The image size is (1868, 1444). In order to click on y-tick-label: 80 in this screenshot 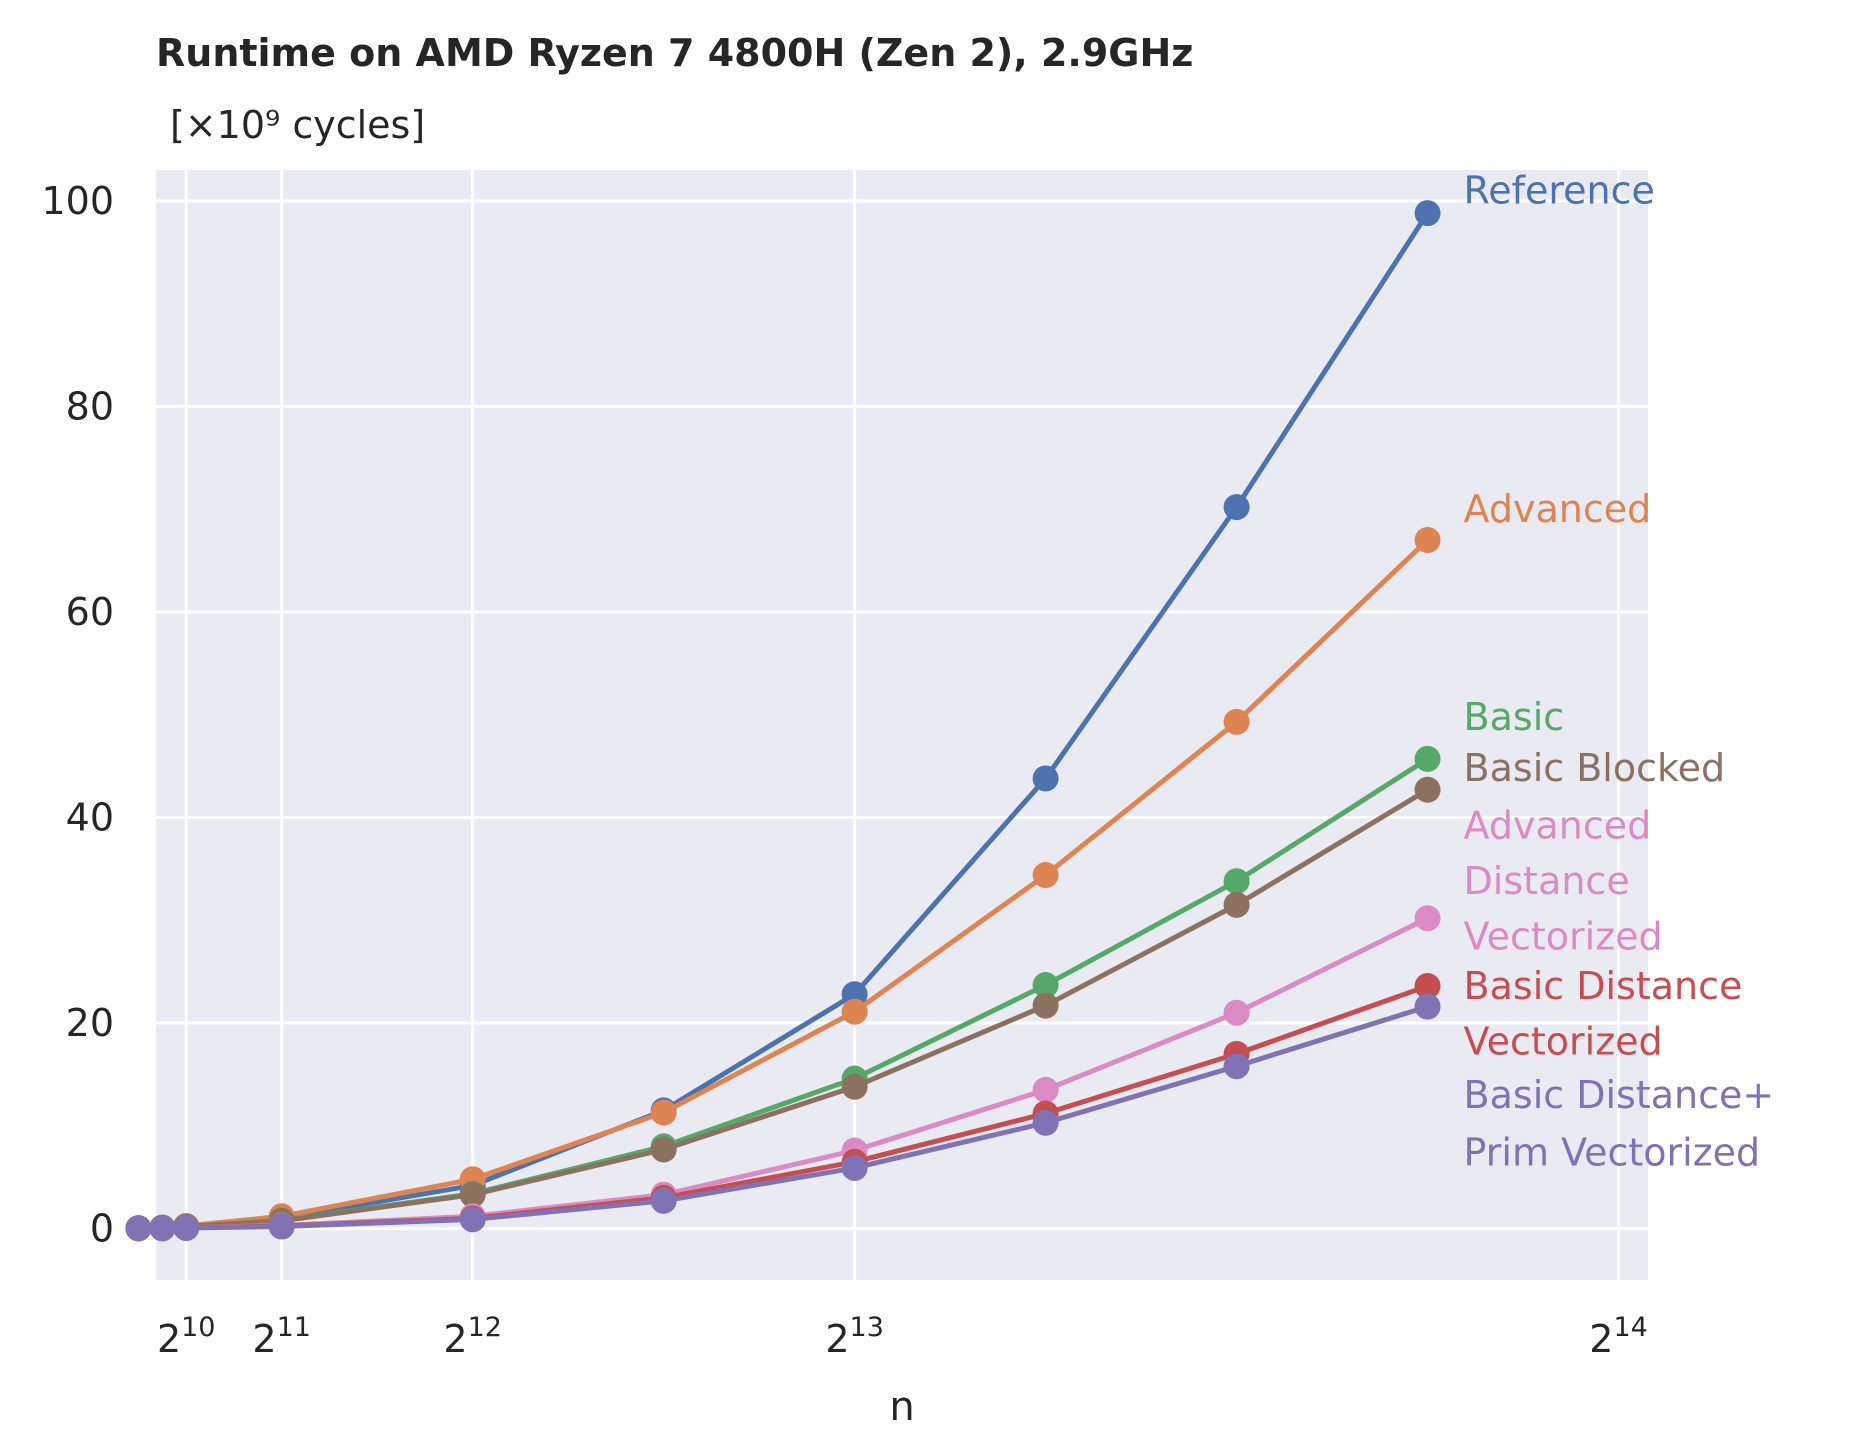, I will do `click(90, 406)`.